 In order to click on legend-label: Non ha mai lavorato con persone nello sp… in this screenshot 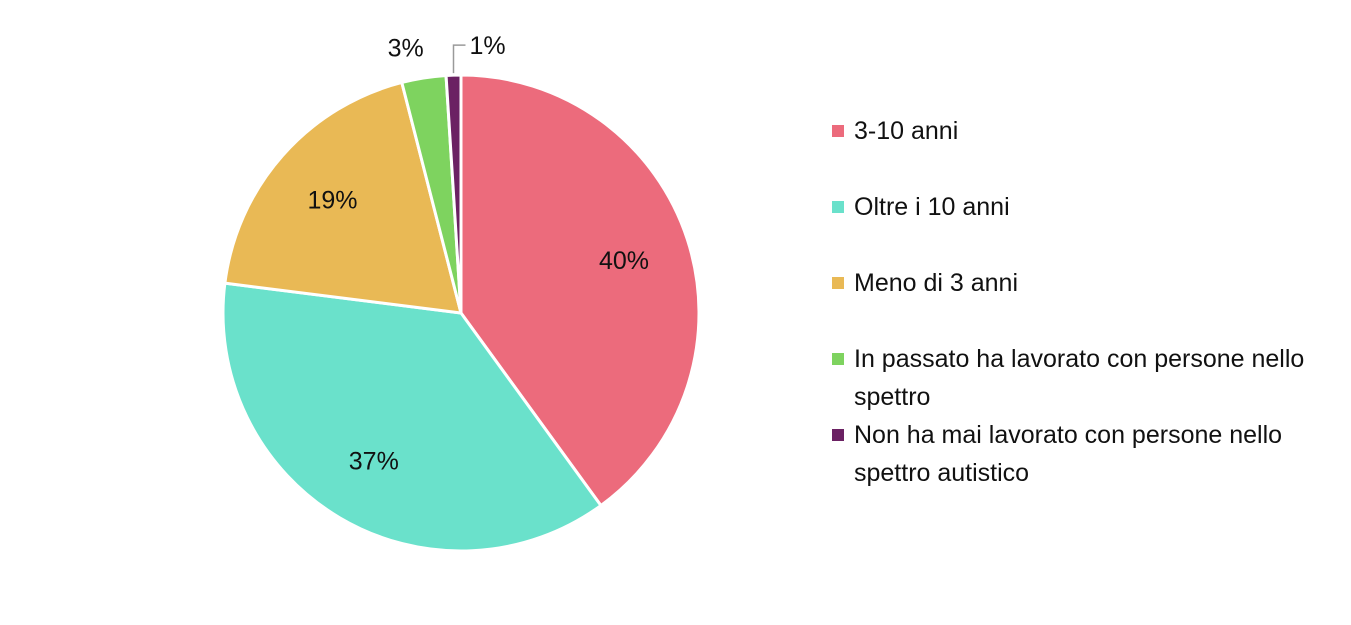, I will do `click(1068, 454)`.